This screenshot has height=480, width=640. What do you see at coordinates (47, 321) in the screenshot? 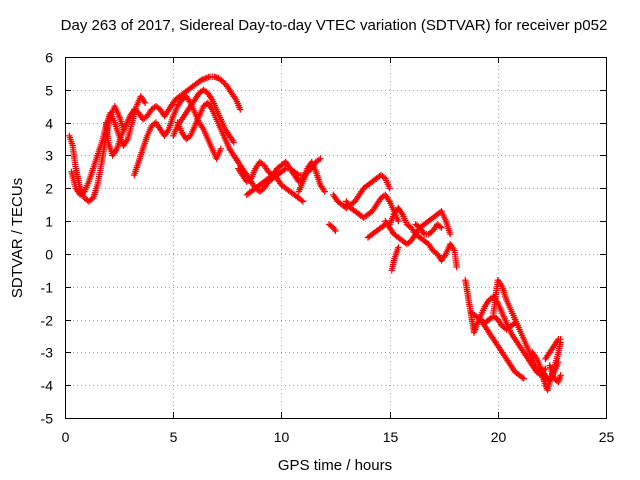
I see `y-tick-label: -2` at bounding box center [47, 321].